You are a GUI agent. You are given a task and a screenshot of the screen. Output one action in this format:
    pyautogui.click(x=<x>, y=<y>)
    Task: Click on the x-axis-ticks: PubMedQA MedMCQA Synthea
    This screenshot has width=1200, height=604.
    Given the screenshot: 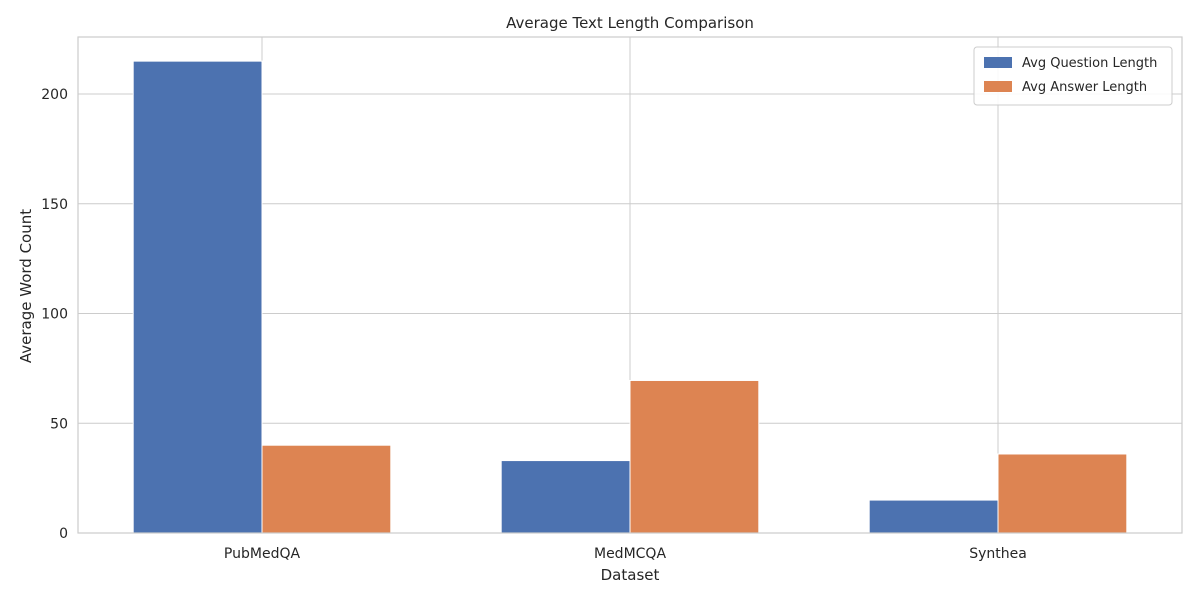 What is the action you would take?
    pyautogui.click(x=625, y=554)
    